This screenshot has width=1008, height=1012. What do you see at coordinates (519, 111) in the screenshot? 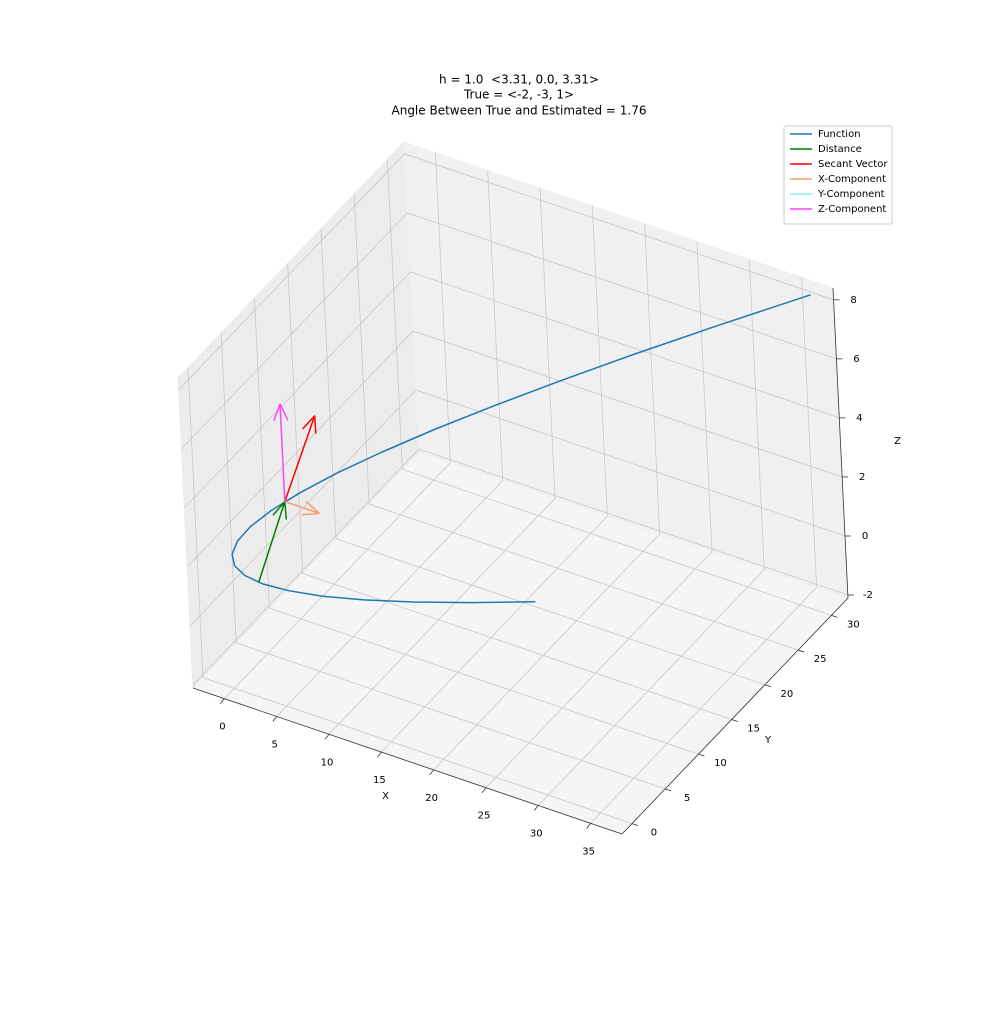
I see `chart-title: Angle Between True and Estimated = 1.76` at bounding box center [519, 111].